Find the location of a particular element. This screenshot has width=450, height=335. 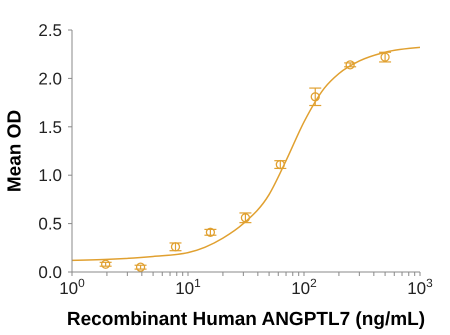

x-axis-title: Recombinant Human ANGPTL7 (ng/mL) is located at coordinates (246, 319).